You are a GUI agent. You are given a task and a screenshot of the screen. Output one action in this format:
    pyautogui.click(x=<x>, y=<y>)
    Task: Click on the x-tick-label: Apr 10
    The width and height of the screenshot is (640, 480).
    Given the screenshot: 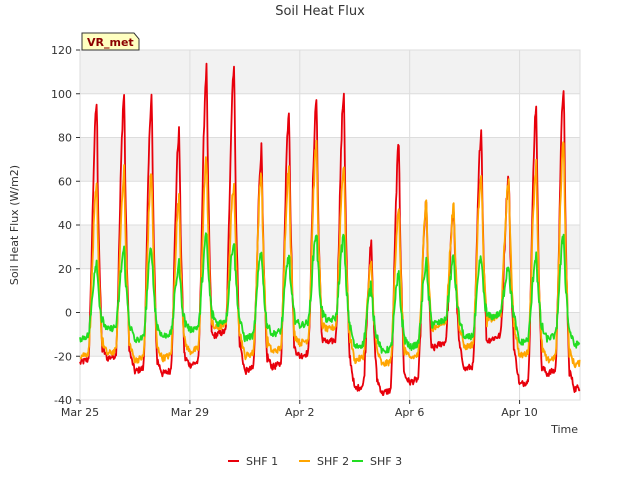 What is the action you would take?
    pyautogui.click(x=519, y=412)
    